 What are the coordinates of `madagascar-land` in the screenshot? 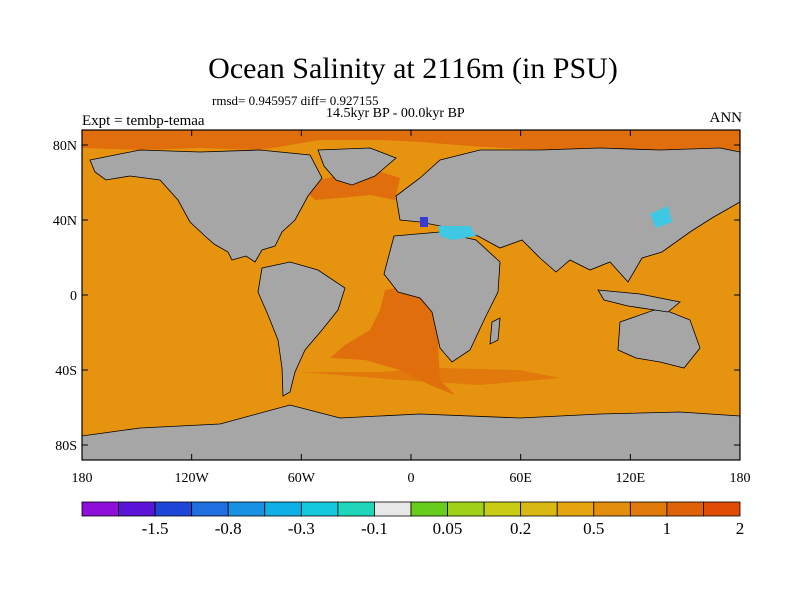 It's located at (495, 331).